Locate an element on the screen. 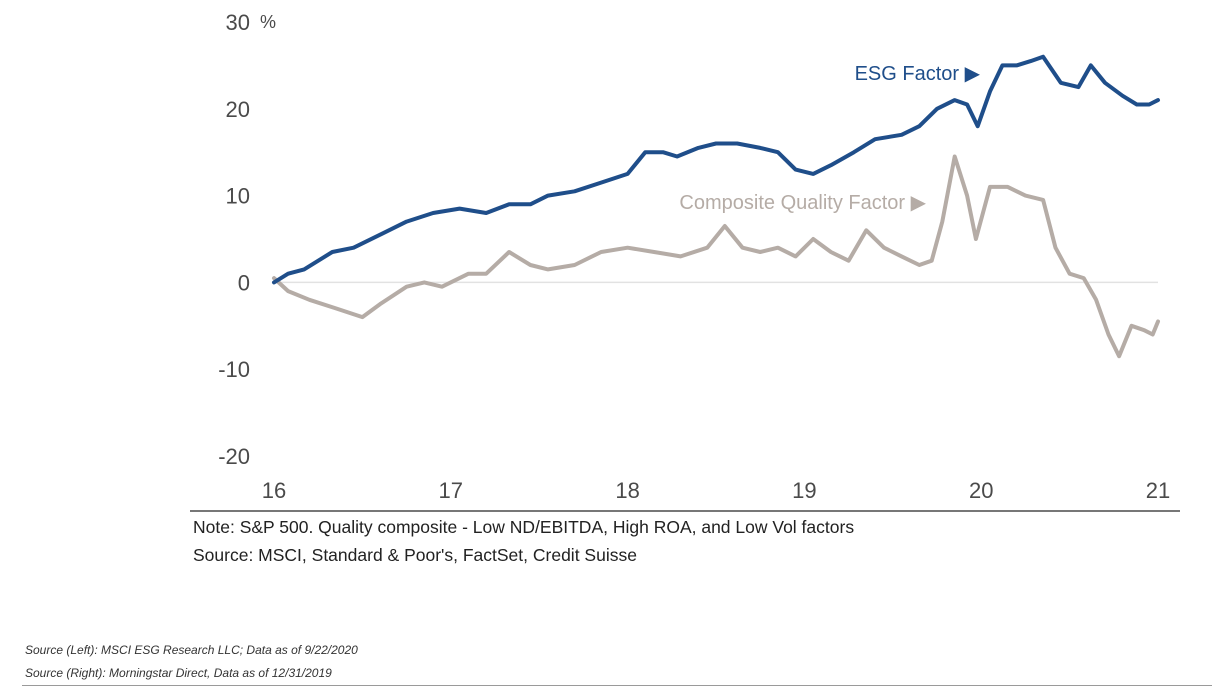 Image resolution: width=1226 pixels, height=690 pixels. y-tick-label: 10 is located at coordinates (238, 196).